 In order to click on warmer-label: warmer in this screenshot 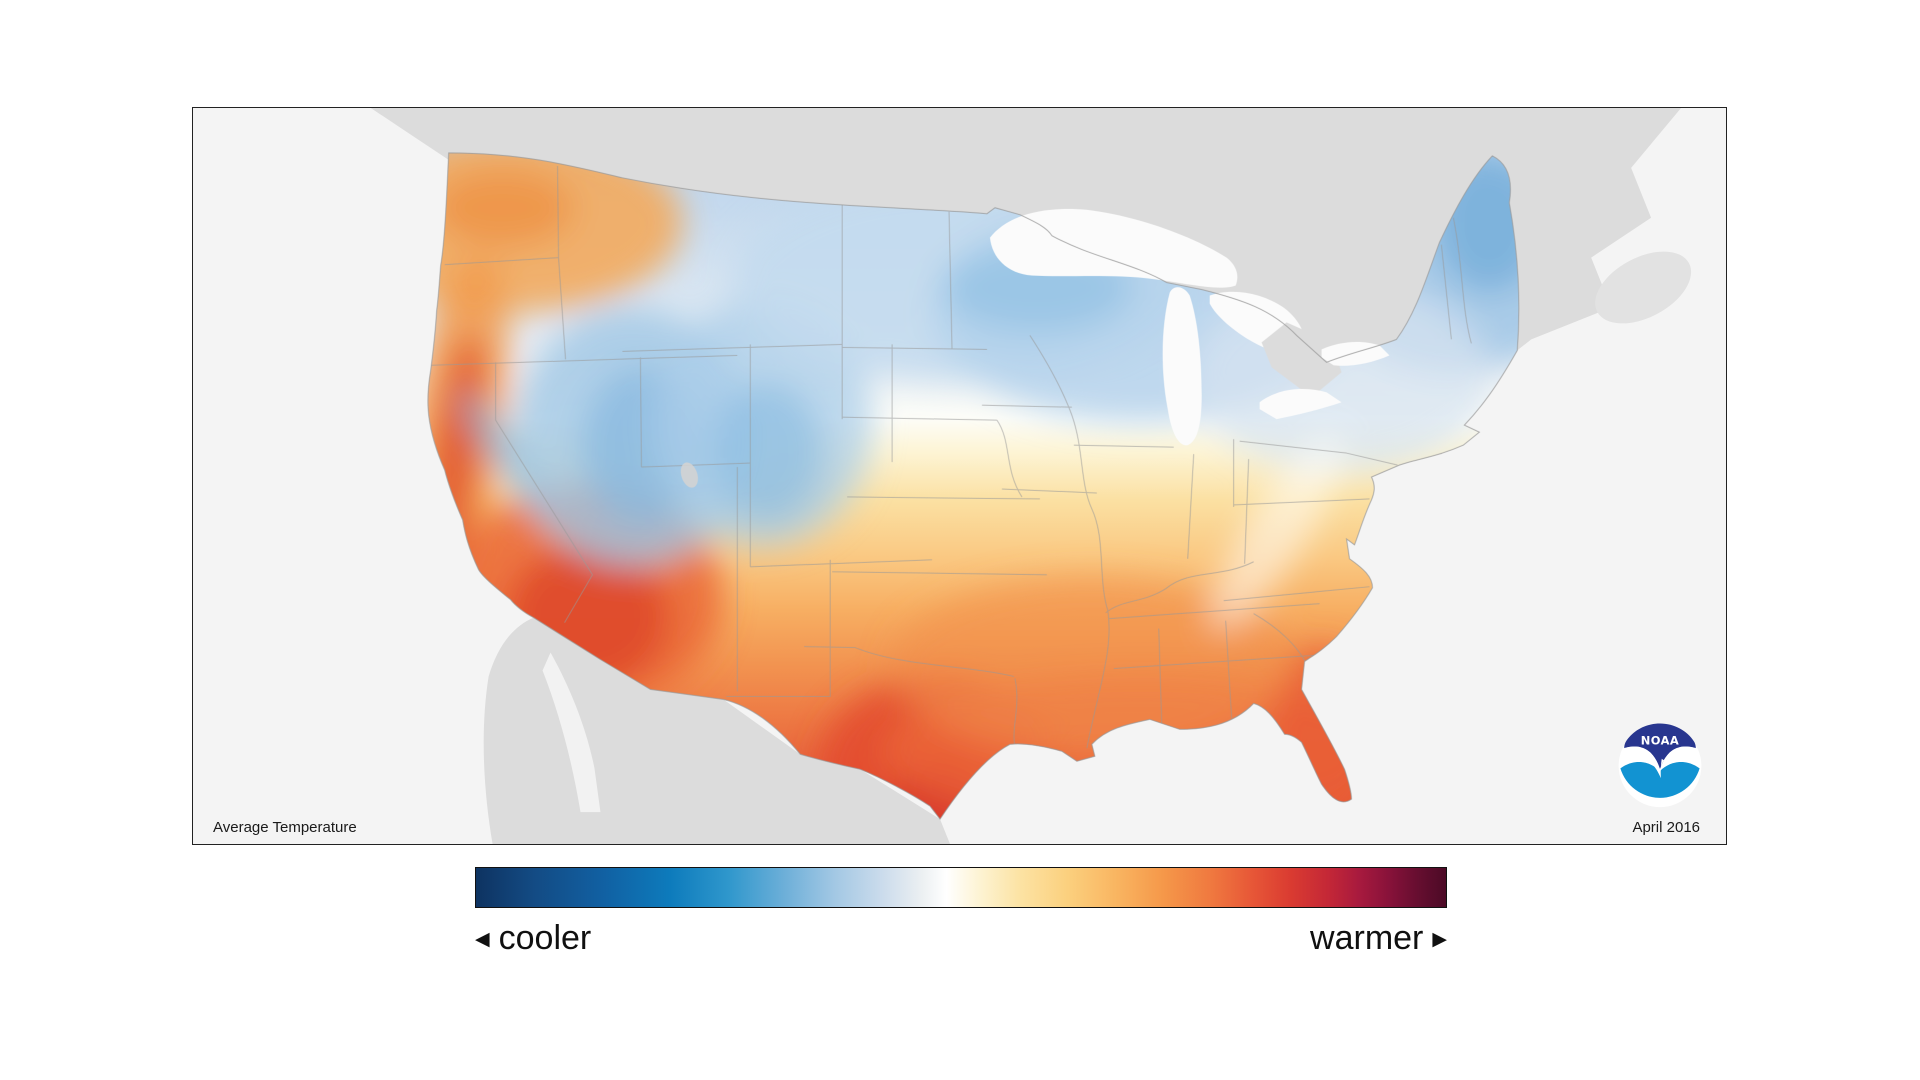, I will do `click(1367, 937)`.